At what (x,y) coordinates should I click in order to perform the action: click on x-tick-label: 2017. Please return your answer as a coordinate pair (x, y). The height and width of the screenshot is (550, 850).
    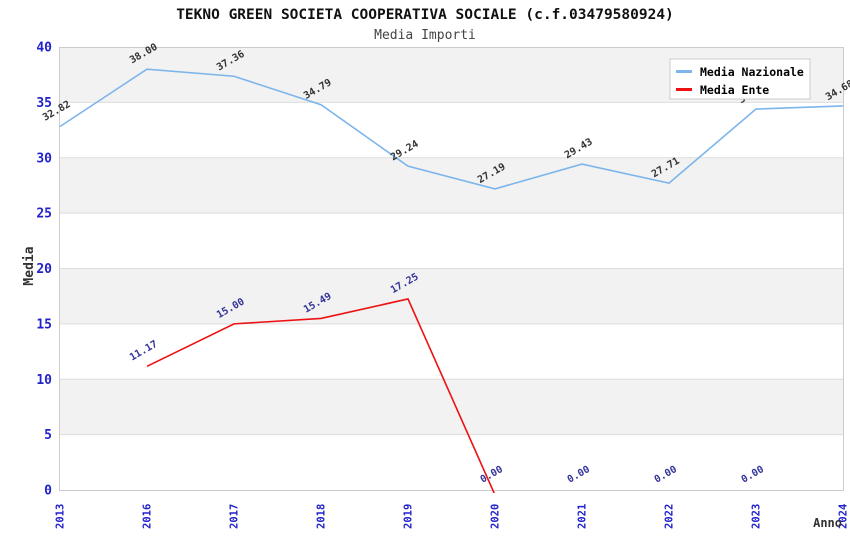
    Looking at the image, I should click on (235, 516).